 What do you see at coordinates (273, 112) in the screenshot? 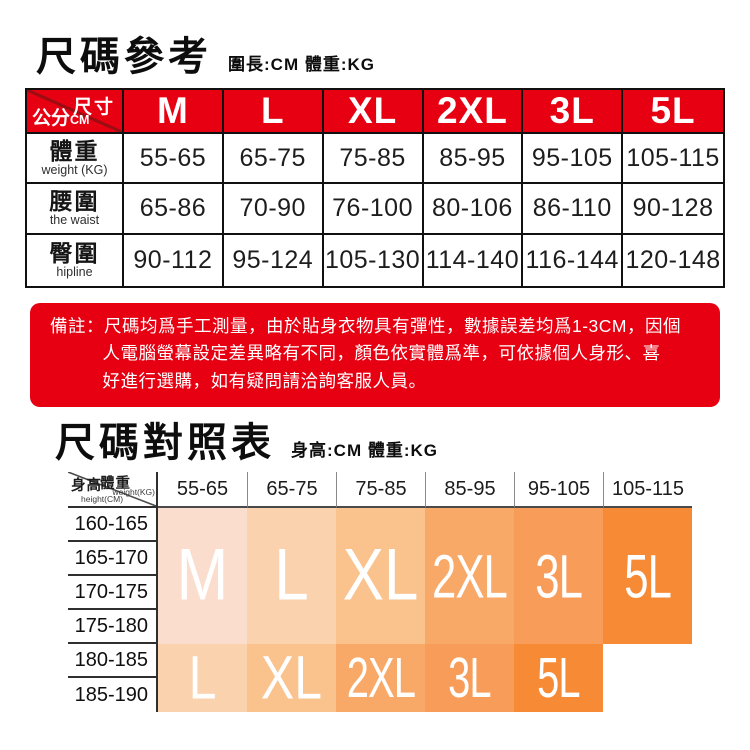
I see `size-column-header-l: L` at bounding box center [273, 112].